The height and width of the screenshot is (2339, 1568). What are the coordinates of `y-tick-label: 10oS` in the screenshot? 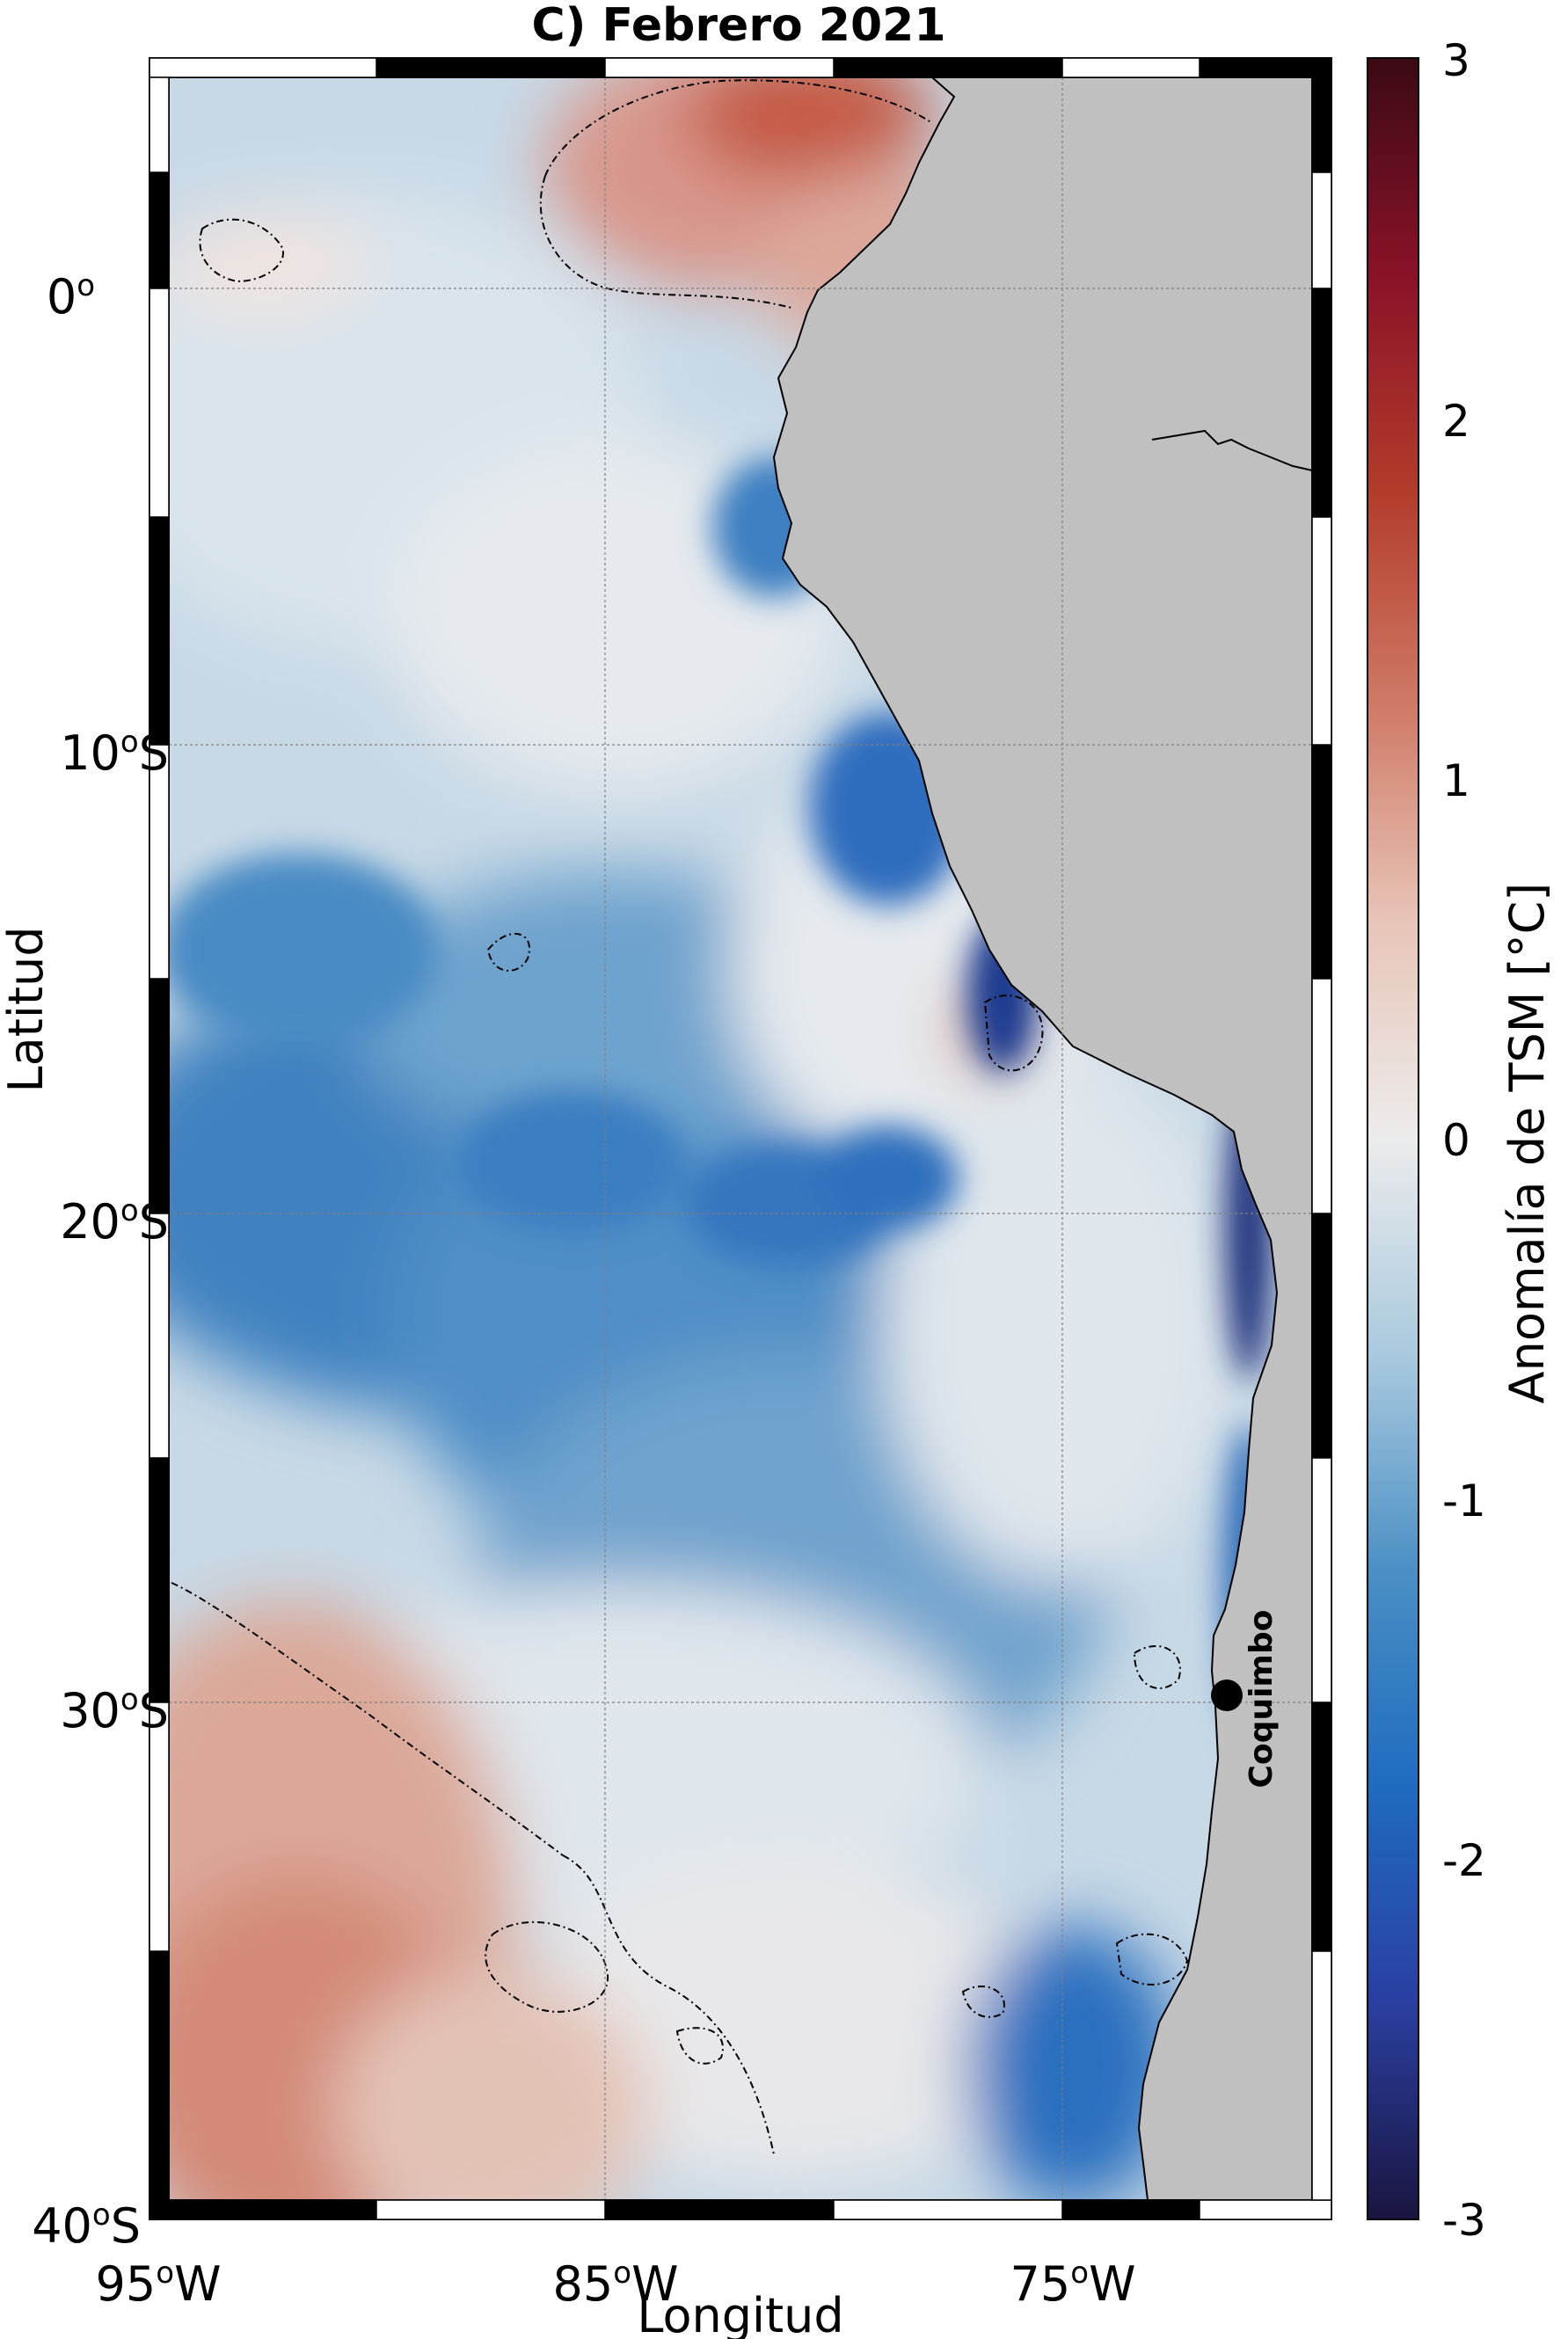 It's located at (114, 753).